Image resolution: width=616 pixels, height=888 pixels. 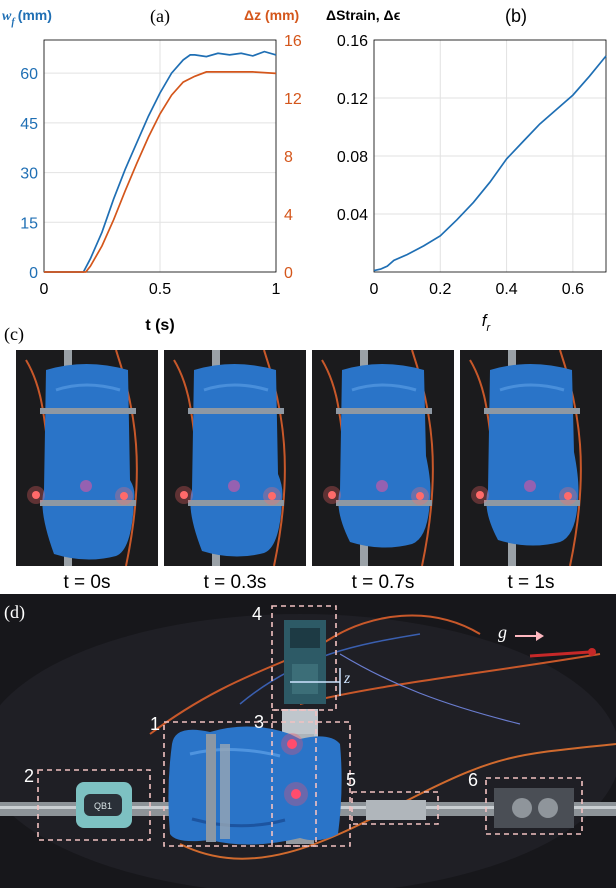 What do you see at coordinates (363, 15) in the screenshot?
I see `y-axis-label-b: ΔStrain, Δϵ` at bounding box center [363, 15].